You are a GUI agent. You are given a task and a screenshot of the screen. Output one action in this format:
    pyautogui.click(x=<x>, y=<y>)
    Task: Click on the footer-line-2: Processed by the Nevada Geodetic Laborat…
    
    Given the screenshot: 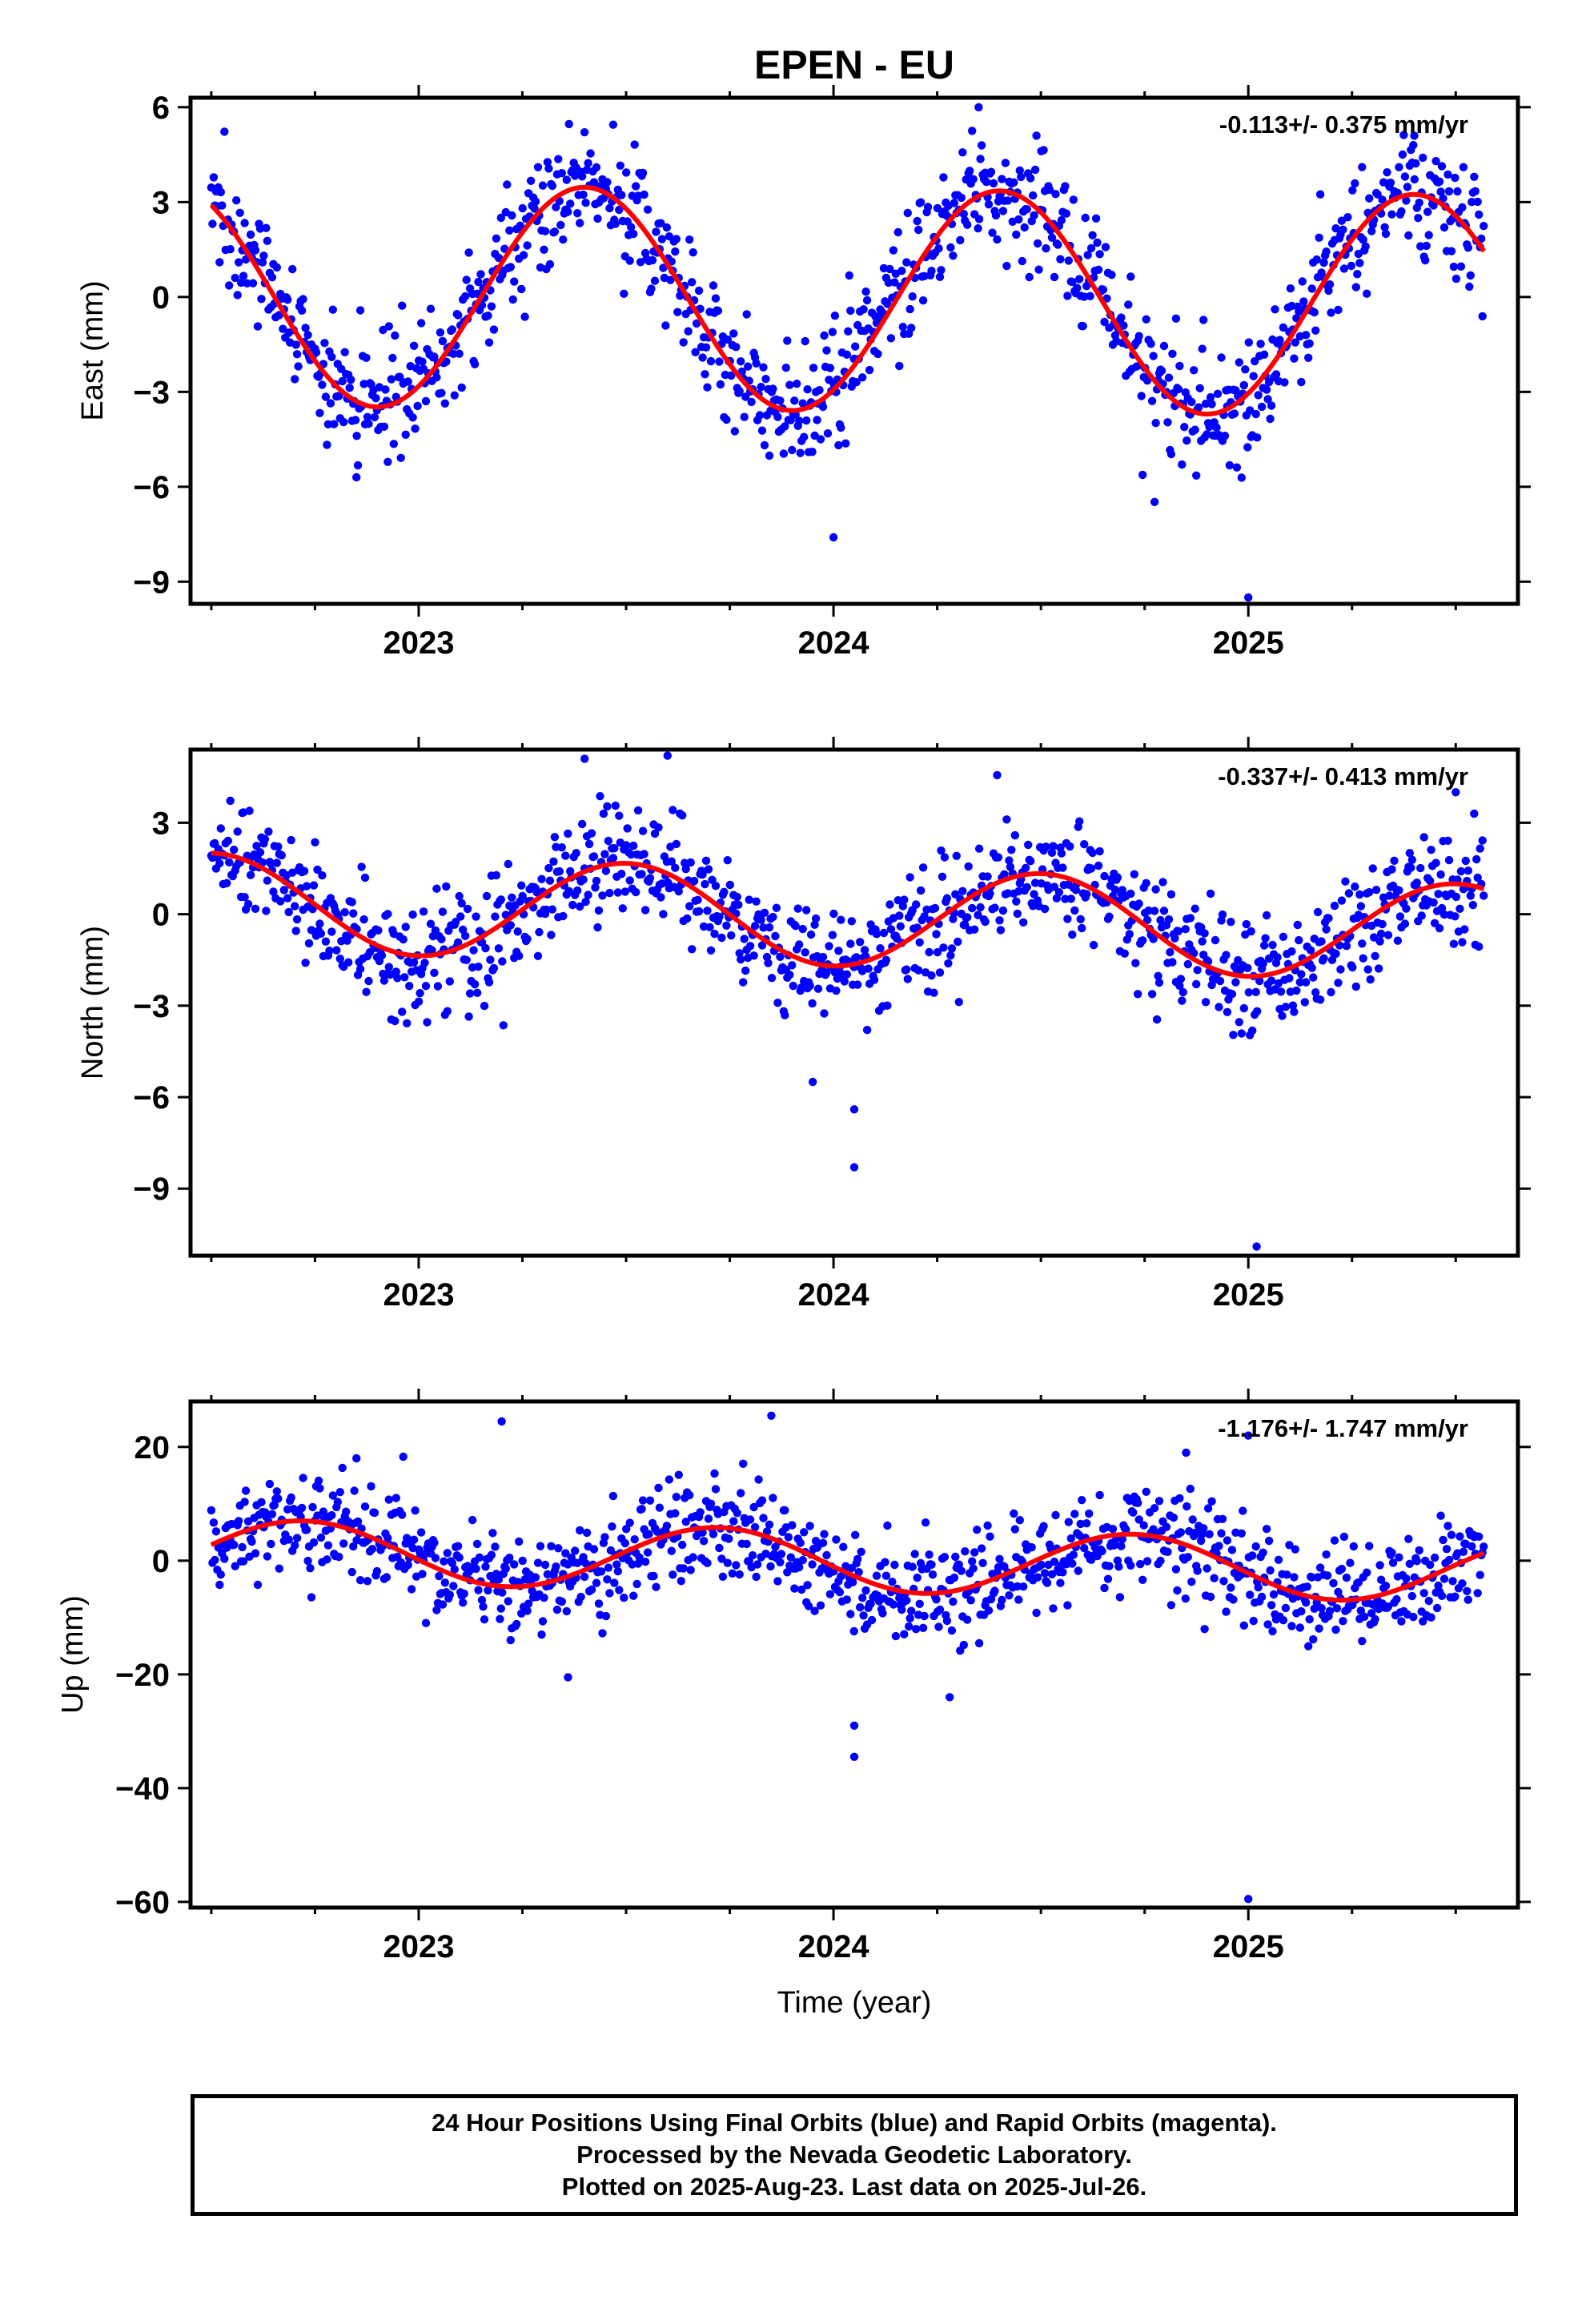 What is the action you would take?
    pyautogui.click(x=854, y=2155)
    